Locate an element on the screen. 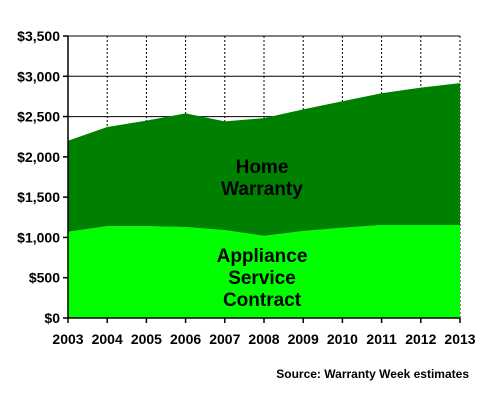 The height and width of the screenshot is (400, 480). y-tick-label: $1,000 is located at coordinates (38, 237).